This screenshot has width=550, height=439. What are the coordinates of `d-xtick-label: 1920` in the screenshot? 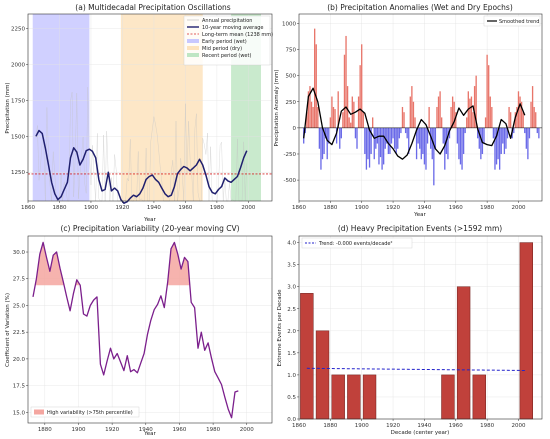 It's located at (393, 426).